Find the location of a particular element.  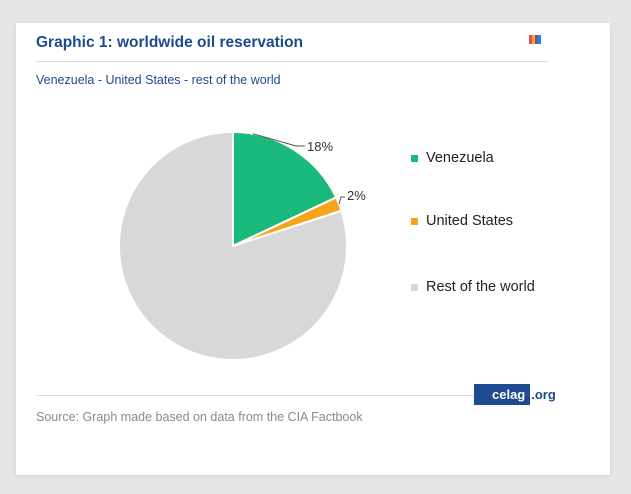

logo-tld: .org is located at coordinates (543, 394).